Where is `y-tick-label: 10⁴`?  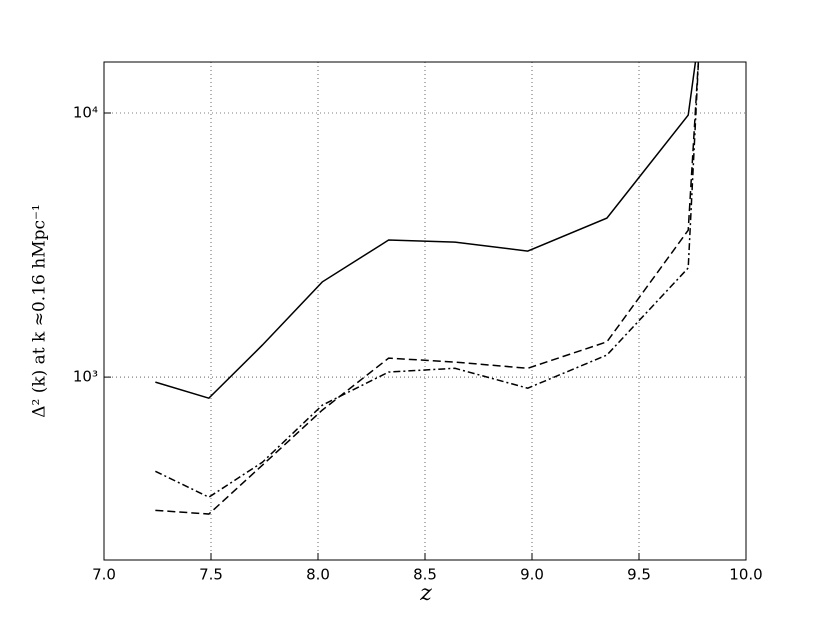 y-tick-label: 10⁴ is located at coordinates (85, 113).